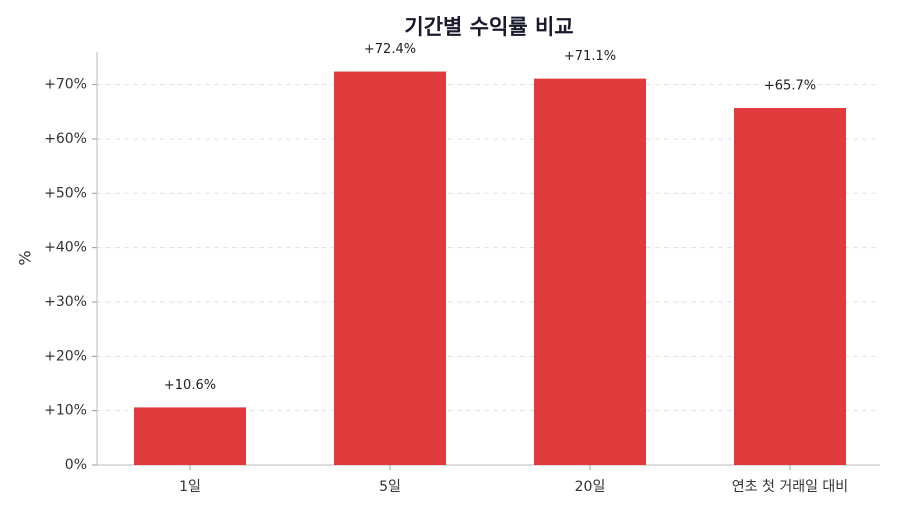  Describe the element at coordinates (65, 85) in the screenshot. I see `y-tick-label: +70%` at that location.